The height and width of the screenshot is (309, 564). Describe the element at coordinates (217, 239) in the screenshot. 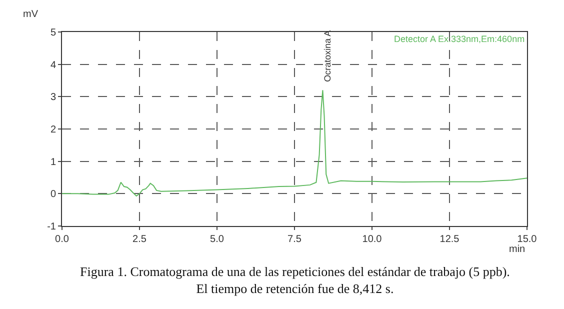

I see `x-tick-label: 5.0` at that location.